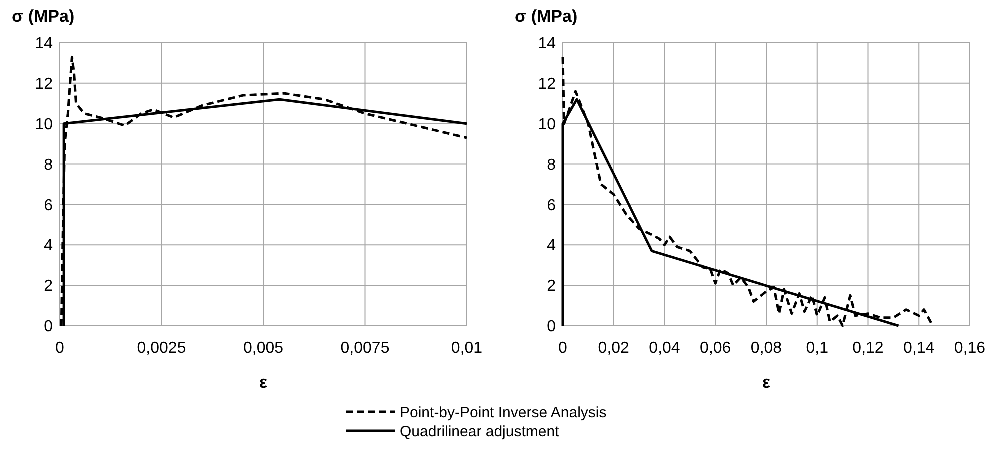  What do you see at coordinates (919, 348) in the screenshot?
I see `x-tick-label: 0,14` at bounding box center [919, 348].